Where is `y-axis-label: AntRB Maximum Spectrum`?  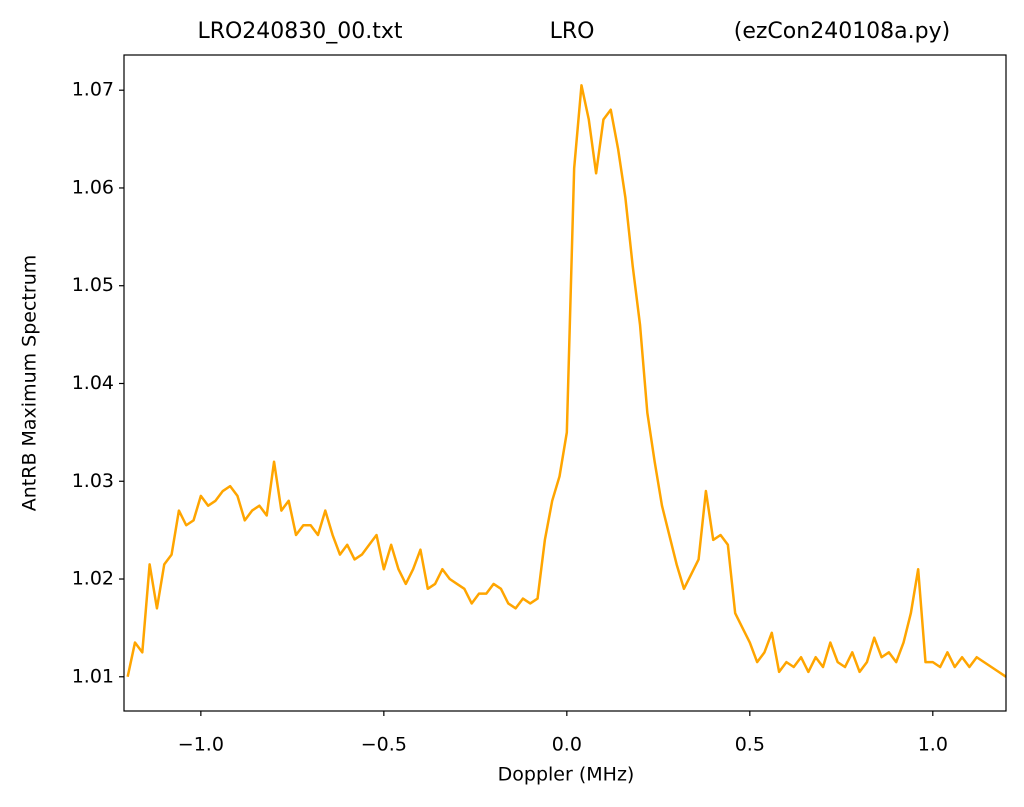
y-axis-label: AntRB Maximum Spectrum is located at coordinates (30, 383).